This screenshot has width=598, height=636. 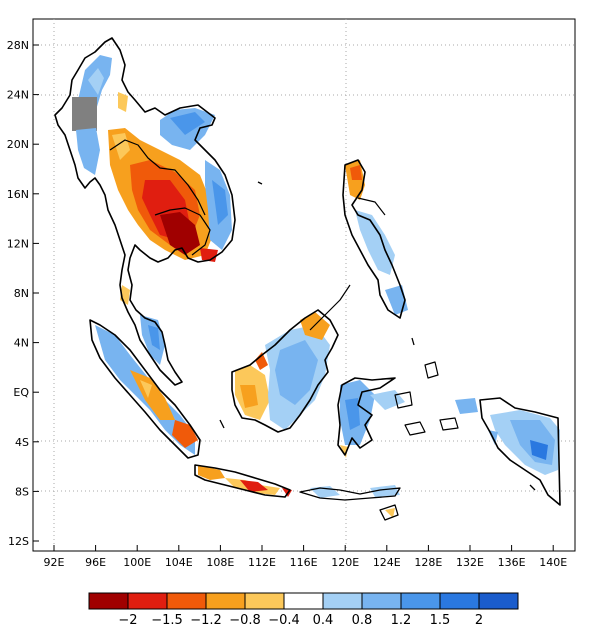 What do you see at coordinates (21, 392) in the screenshot?
I see `lat-tick-label: EQ` at bounding box center [21, 392].